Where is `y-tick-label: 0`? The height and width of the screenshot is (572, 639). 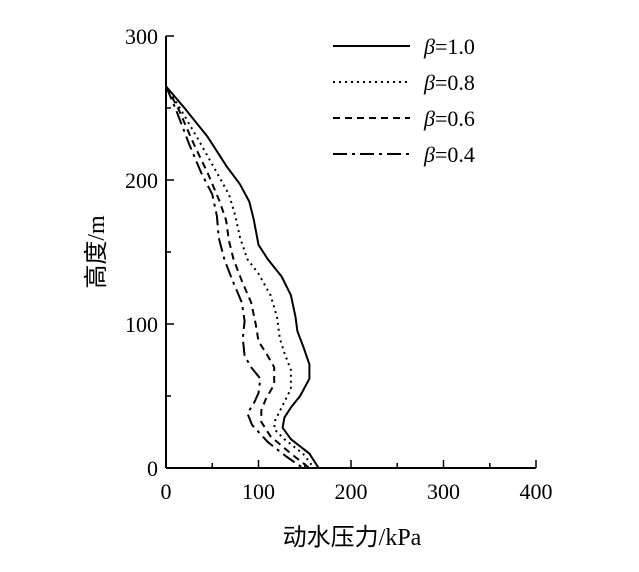
y-tick-label: 0 is located at coordinates (152, 468).